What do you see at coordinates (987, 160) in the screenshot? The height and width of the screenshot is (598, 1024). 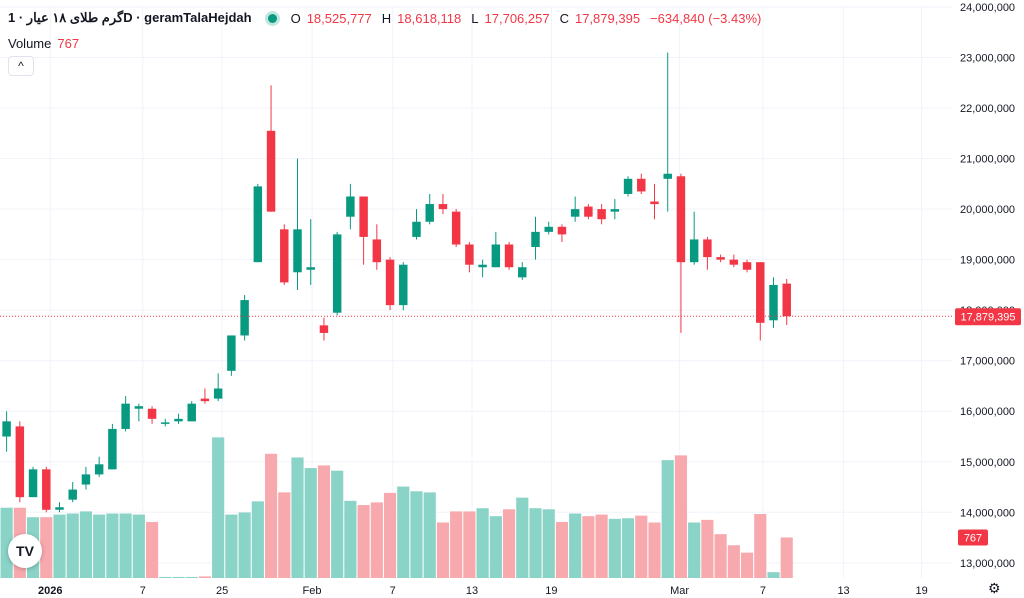 I see `y-tick-label: 21,000,000` at bounding box center [987, 160].